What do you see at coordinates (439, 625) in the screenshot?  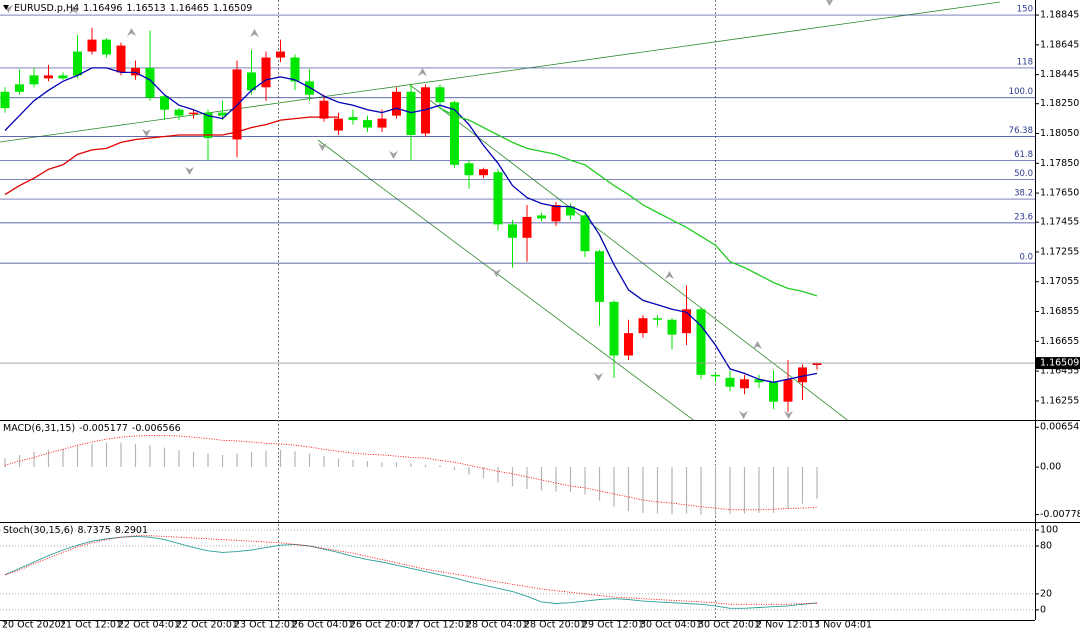 I see `x-tick-label: 27 Oct 12:01` at bounding box center [439, 625].